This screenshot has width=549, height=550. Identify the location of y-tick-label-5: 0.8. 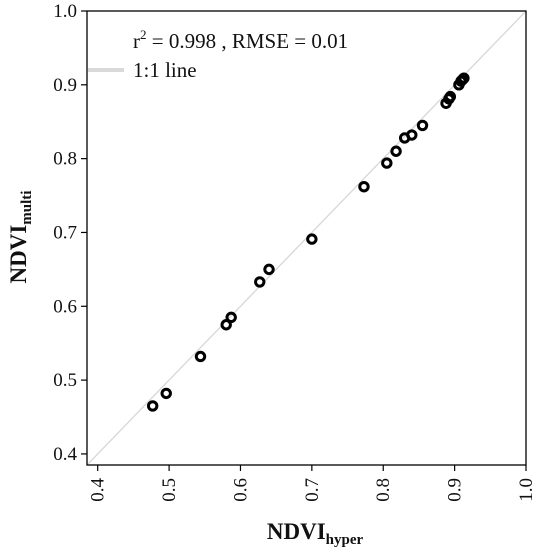
(65, 159).